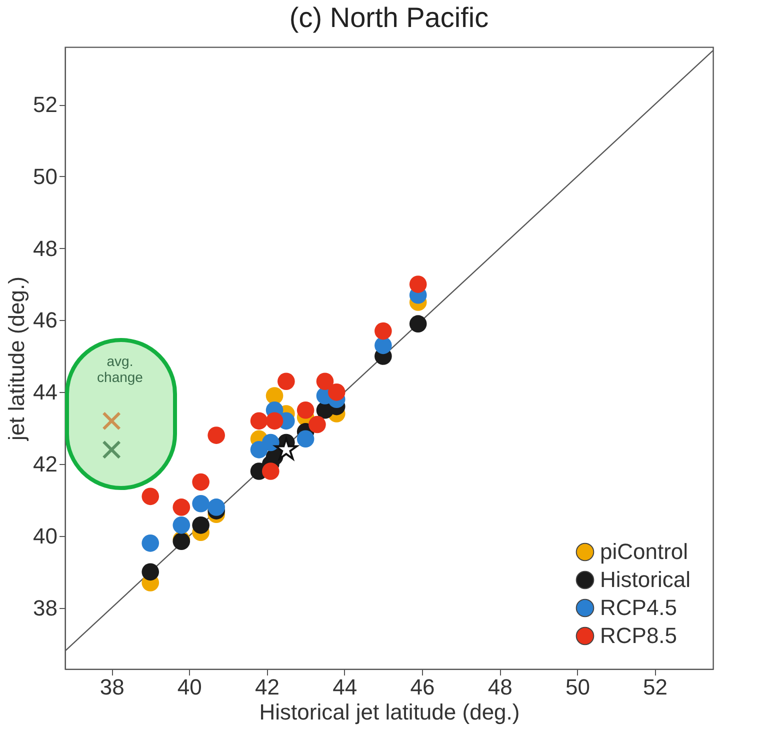  Describe the element at coordinates (644, 551) in the screenshot. I see `legend-label: piControl` at that location.